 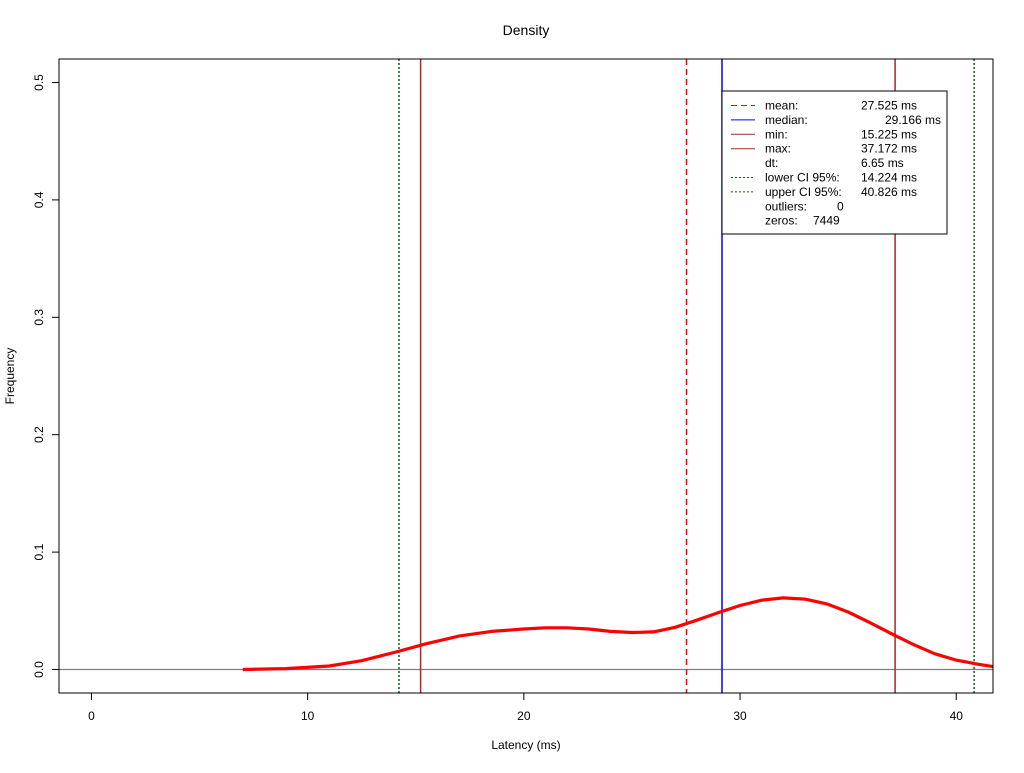 What do you see at coordinates (39, 82) in the screenshot?
I see `y-tick-label: 0.5` at bounding box center [39, 82].